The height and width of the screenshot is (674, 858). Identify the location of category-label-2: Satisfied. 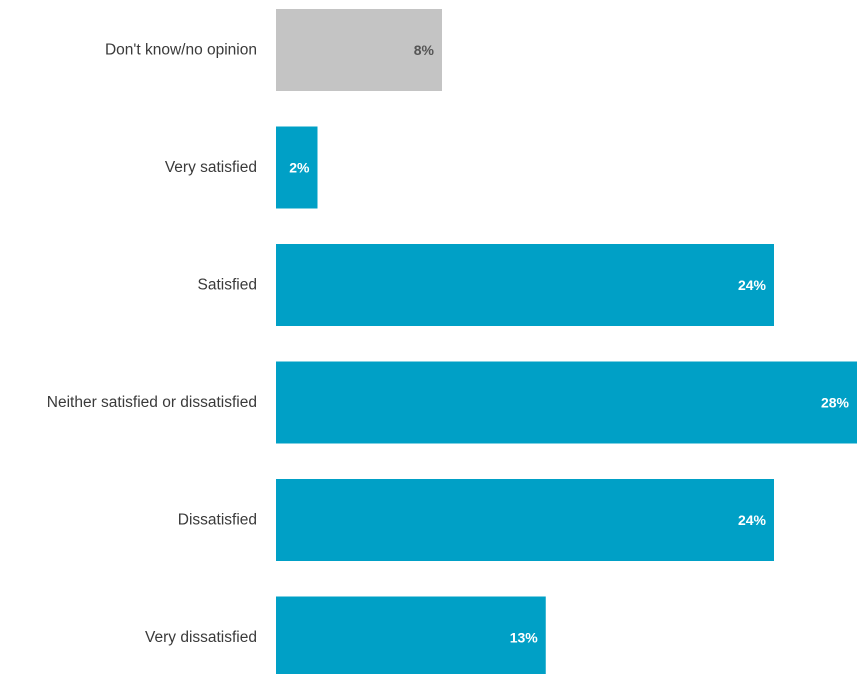
(227, 285).